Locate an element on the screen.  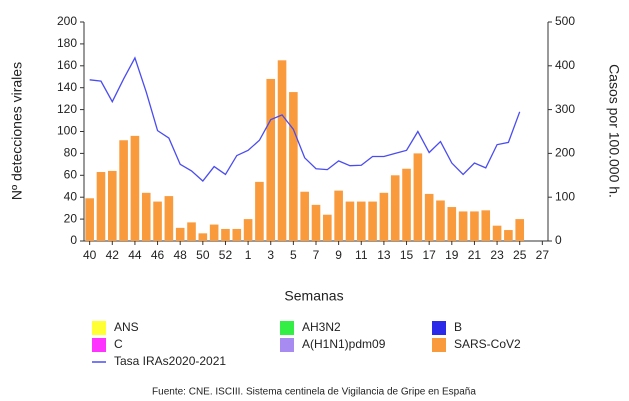
x-tick-label: 19 is located at coordinates (452, 255).